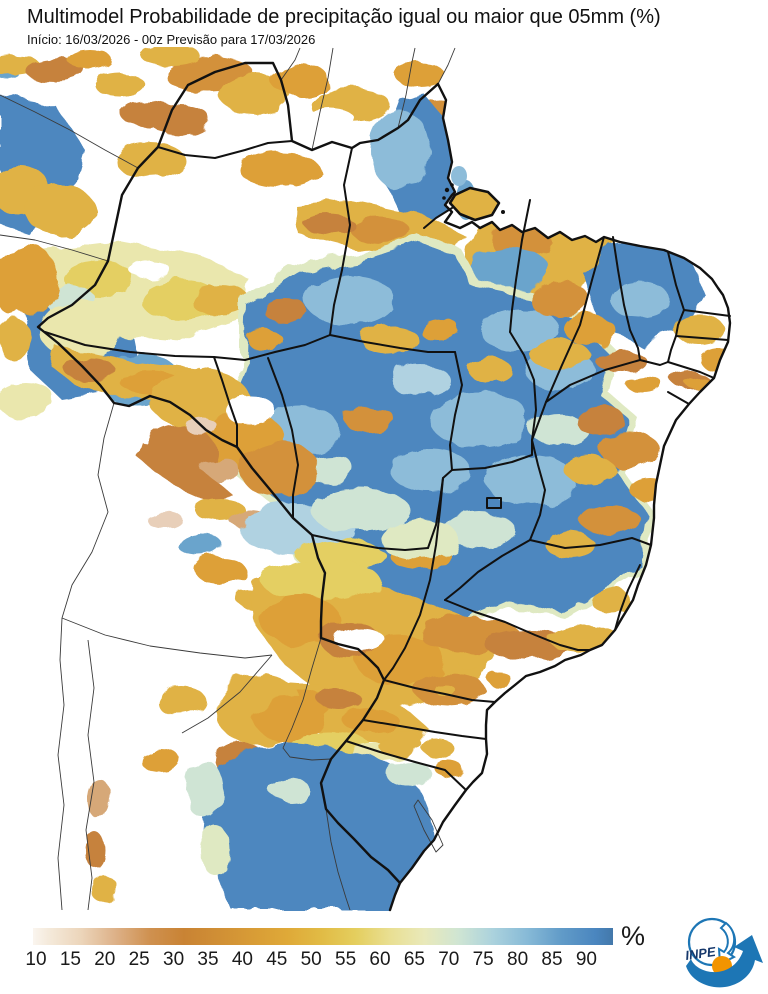  Describe the element at coordinates (323, 936) in the screenshot. I see `colorbar-gradient` at that location.